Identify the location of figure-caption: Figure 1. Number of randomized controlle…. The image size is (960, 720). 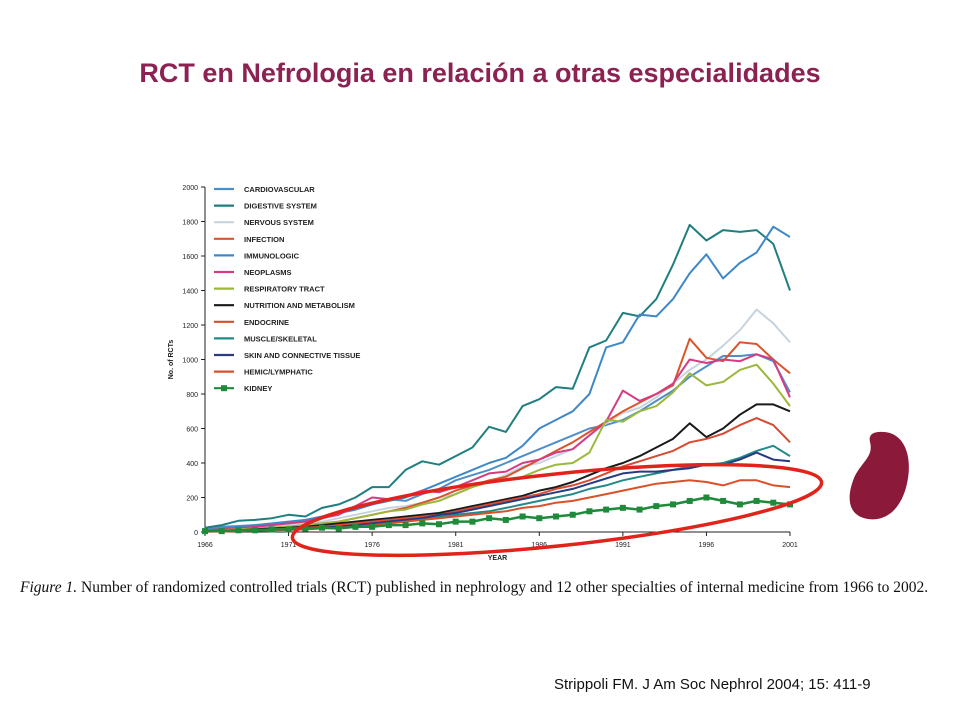
(482, 588).